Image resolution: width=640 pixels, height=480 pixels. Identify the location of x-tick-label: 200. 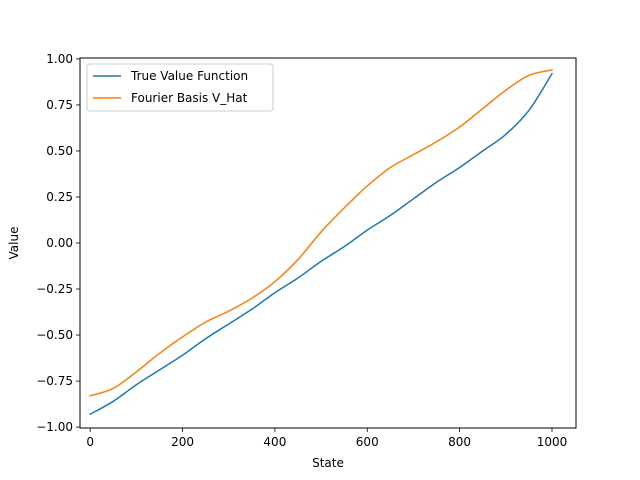
(182, 442).